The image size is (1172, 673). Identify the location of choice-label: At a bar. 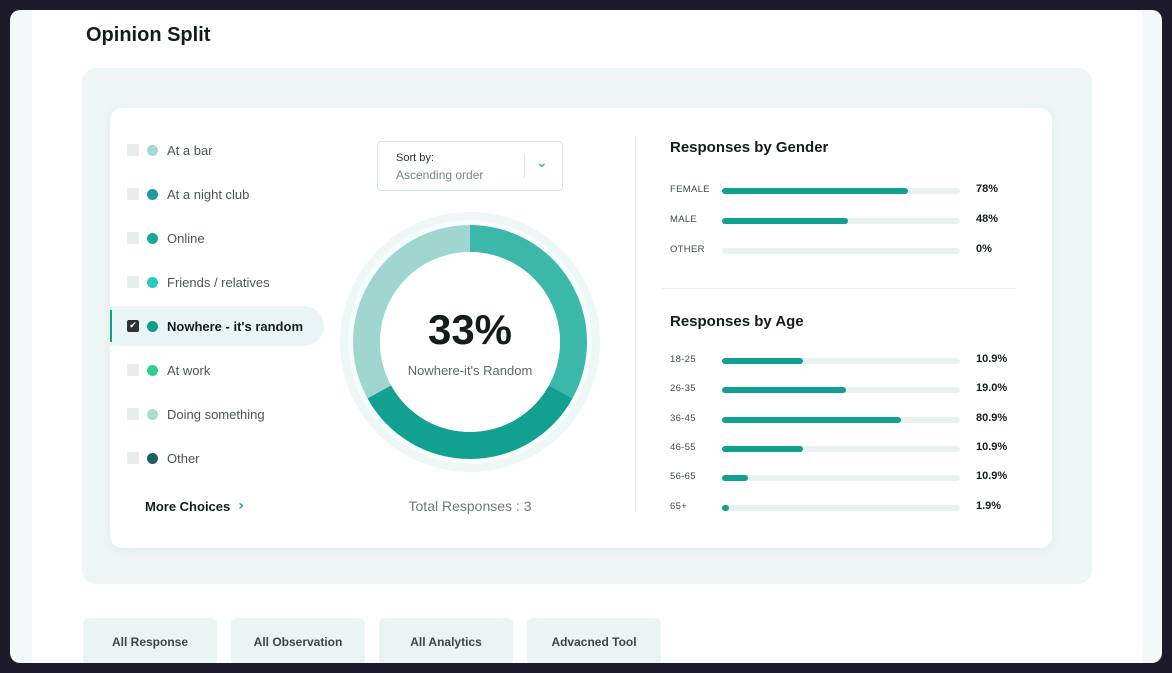
(190, 150).